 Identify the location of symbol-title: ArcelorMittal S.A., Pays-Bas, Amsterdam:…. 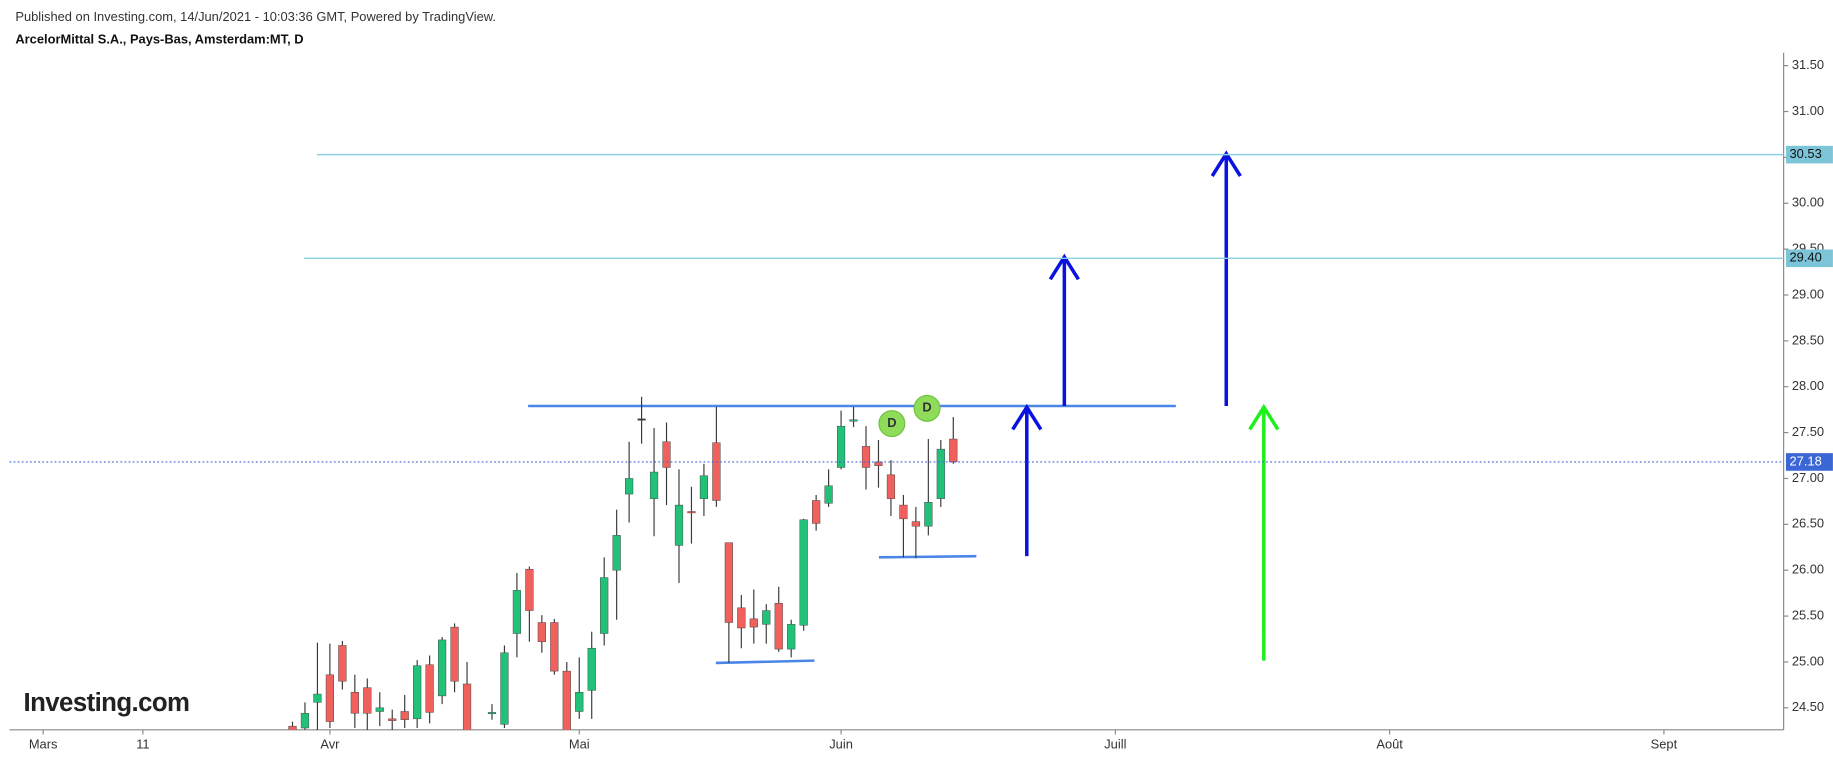
(159, 38).